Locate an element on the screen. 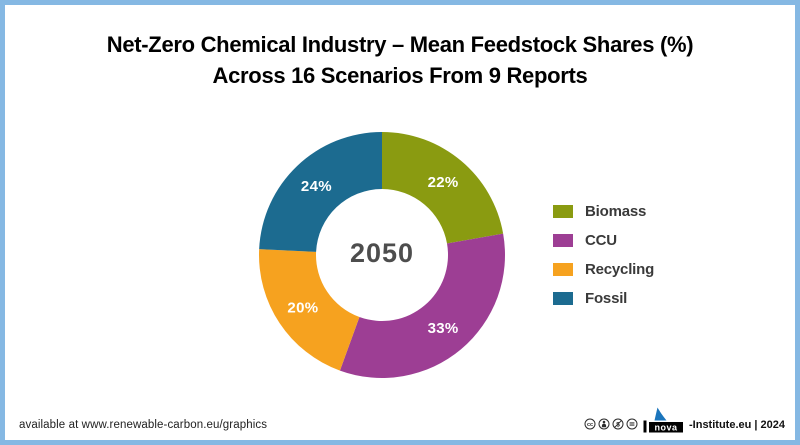  donut-segment-recycling is located at coordinates (309, 310).